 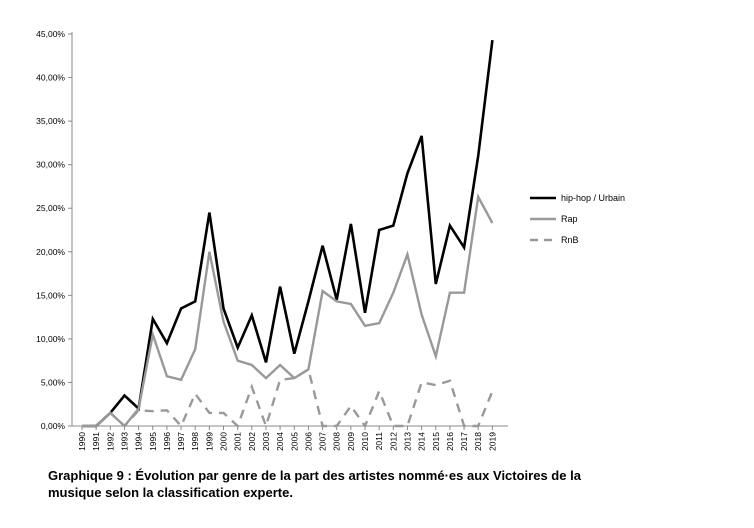 I want to click on y-tick-label: 20,00%, so click(x=50, y=252).